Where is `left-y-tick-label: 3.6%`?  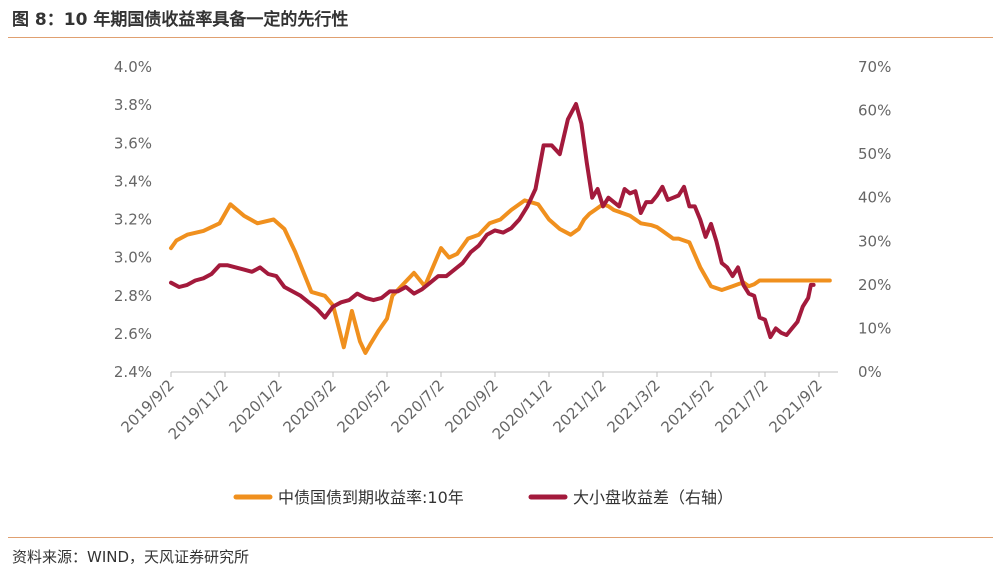
left-y-tick-label: 3.6% is located at coordinates (133, 143).